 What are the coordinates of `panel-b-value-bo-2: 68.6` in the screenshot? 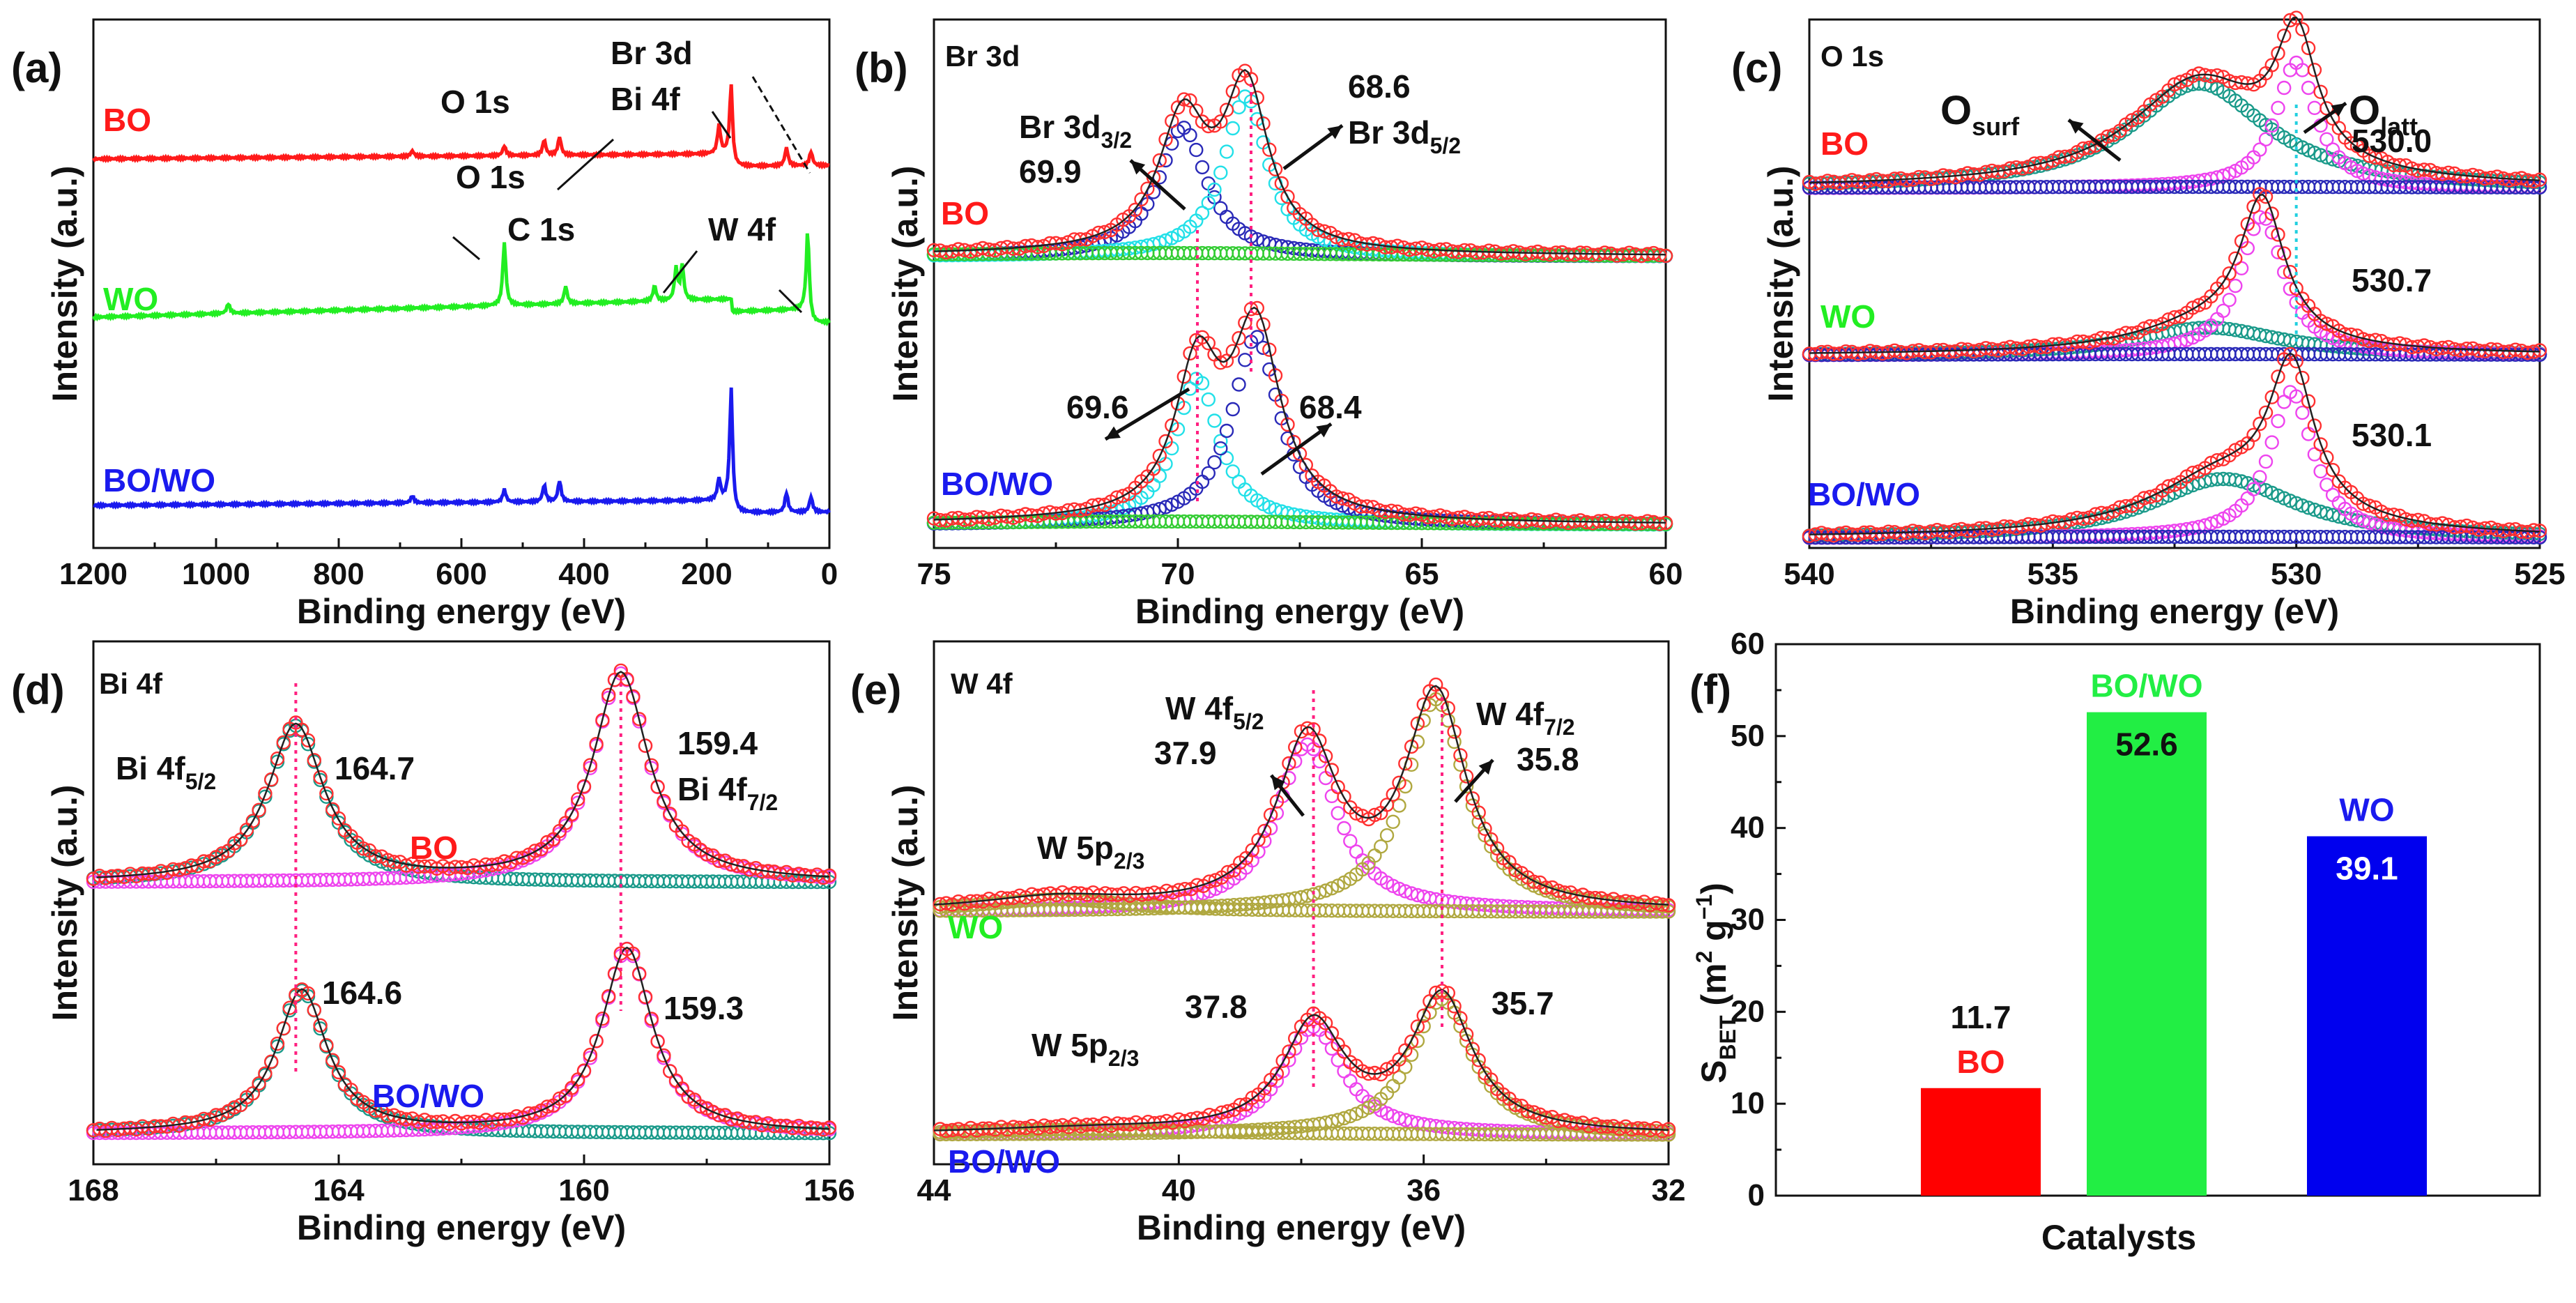 It's located at (1379, 86).